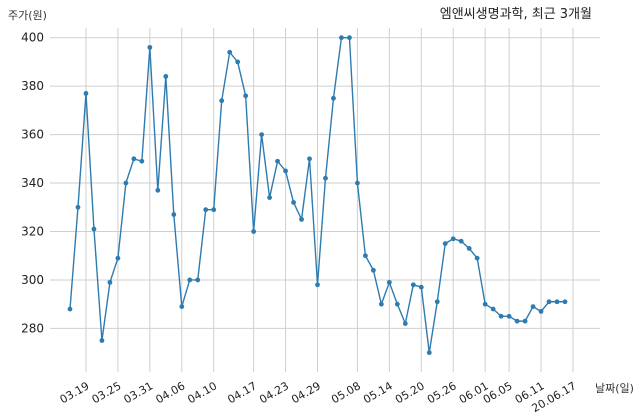 The width and height of the screenshot is (640, 419). I want to click on x-tick-label: 04.29, so click(306, 392).